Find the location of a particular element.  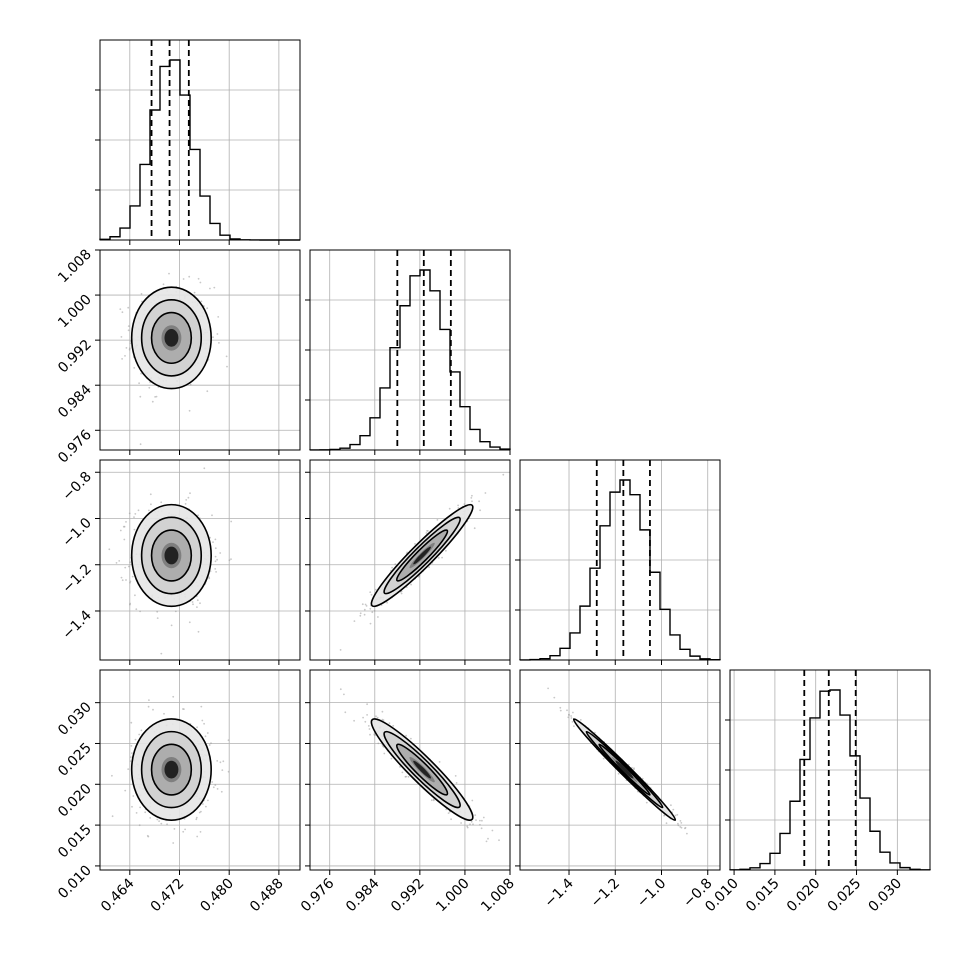

x-tick-label: −1.4 is located at coordinates (558, 892).